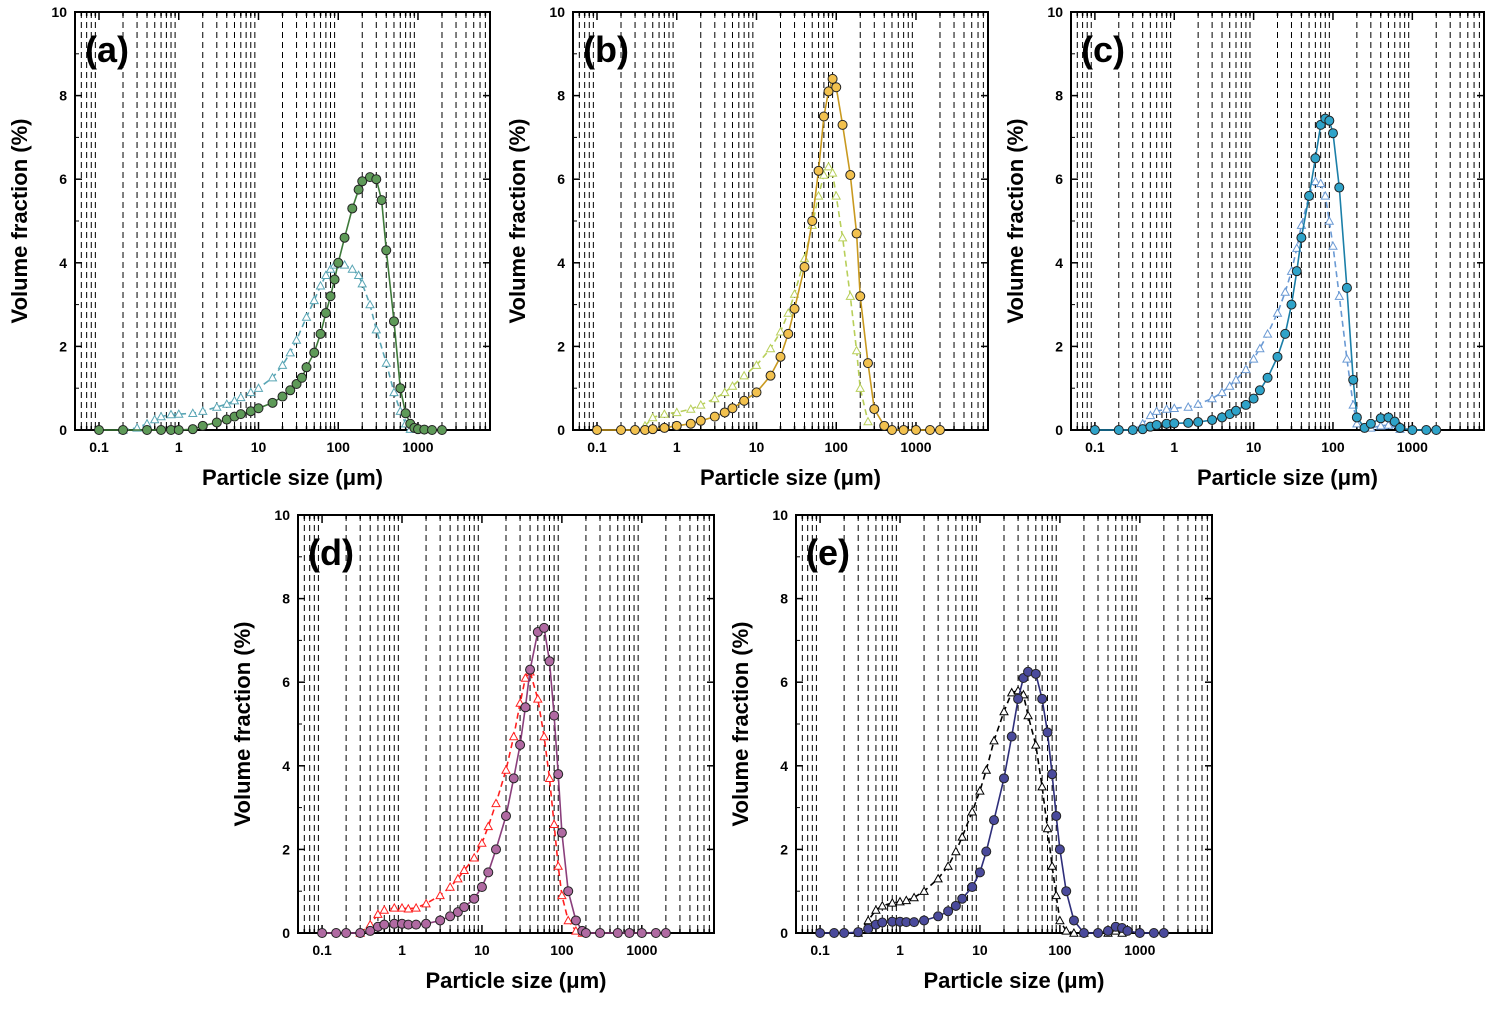 This screenshot has height=1010, width=1487. Describe the element at coordinates (828, 552) in the screenshot. I see `panel-label: (e)` at that location.